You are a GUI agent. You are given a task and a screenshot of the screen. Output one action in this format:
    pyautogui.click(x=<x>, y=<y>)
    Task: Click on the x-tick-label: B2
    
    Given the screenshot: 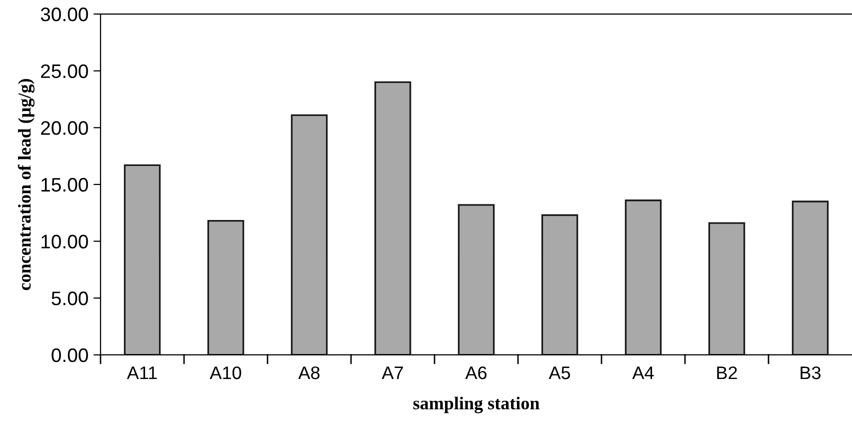 What is the action you would take?
    pyautogui.click(x=727, y=373)
    